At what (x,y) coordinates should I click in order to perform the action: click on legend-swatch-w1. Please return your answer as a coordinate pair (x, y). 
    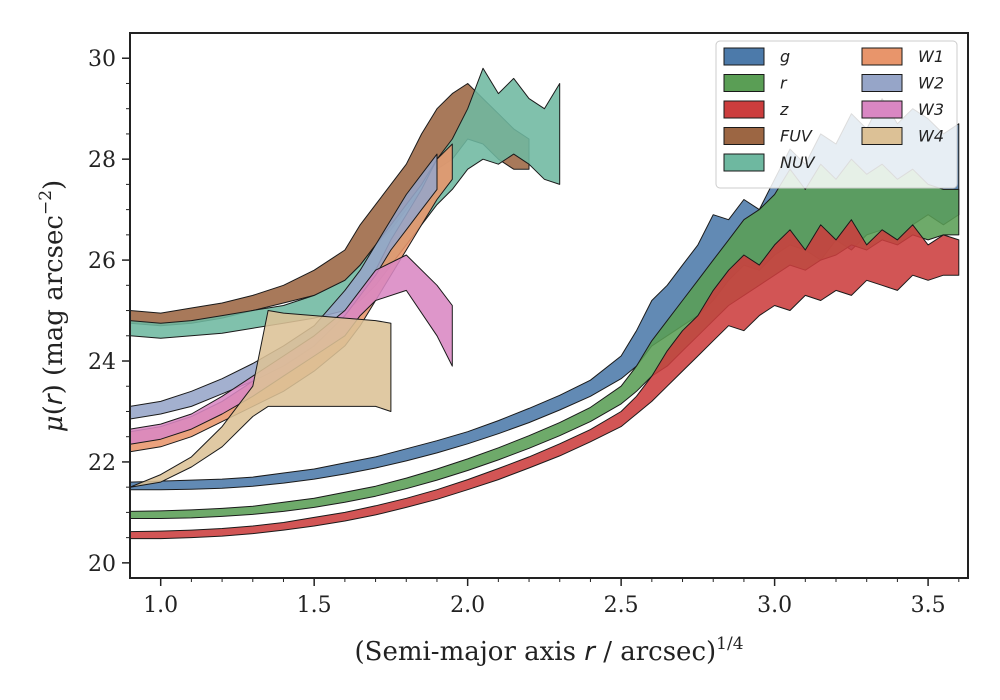
    Looking at the image, I should click on (882, 56).